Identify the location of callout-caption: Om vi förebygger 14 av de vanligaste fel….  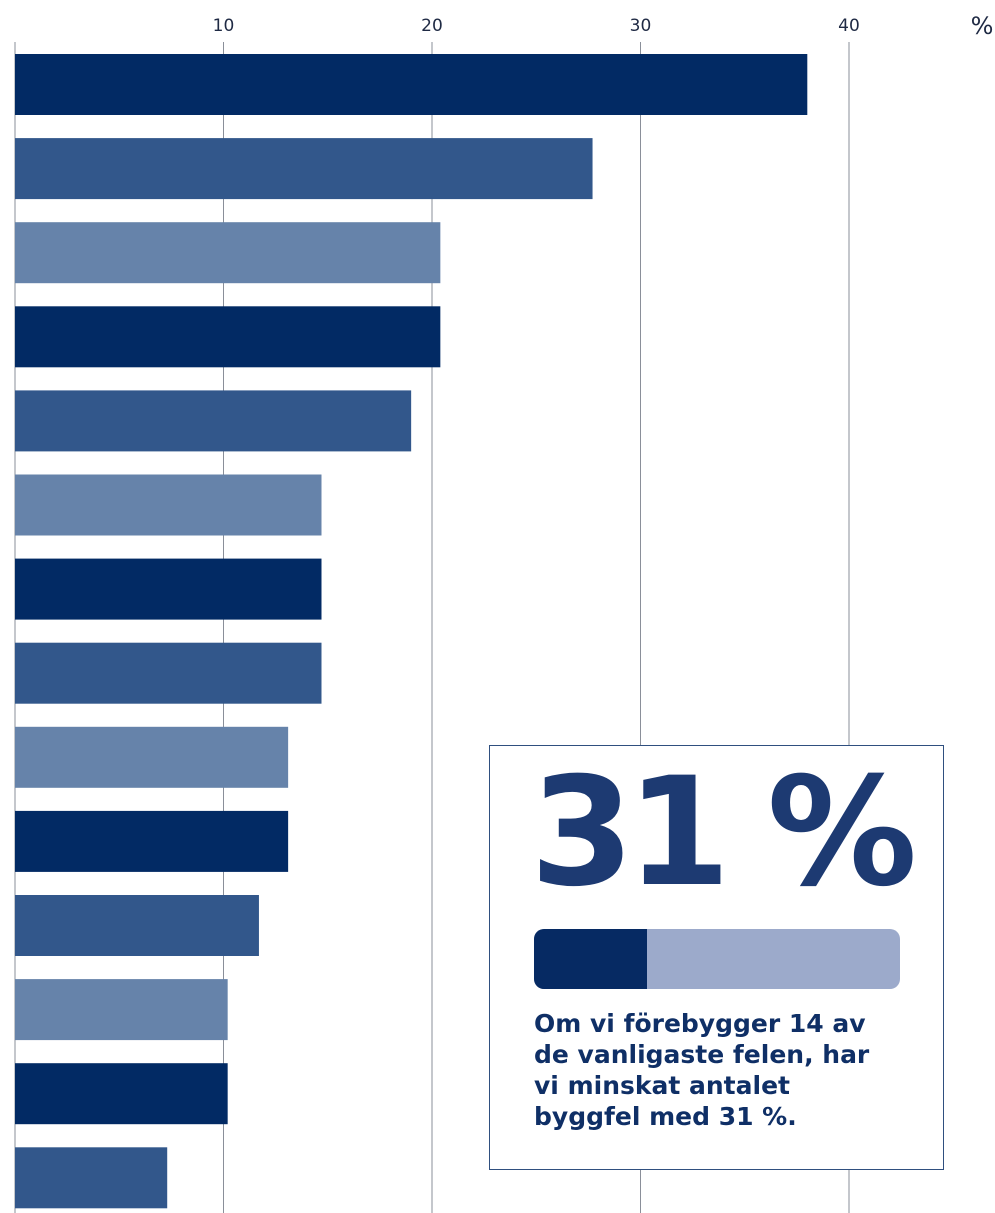
(724, 1070).